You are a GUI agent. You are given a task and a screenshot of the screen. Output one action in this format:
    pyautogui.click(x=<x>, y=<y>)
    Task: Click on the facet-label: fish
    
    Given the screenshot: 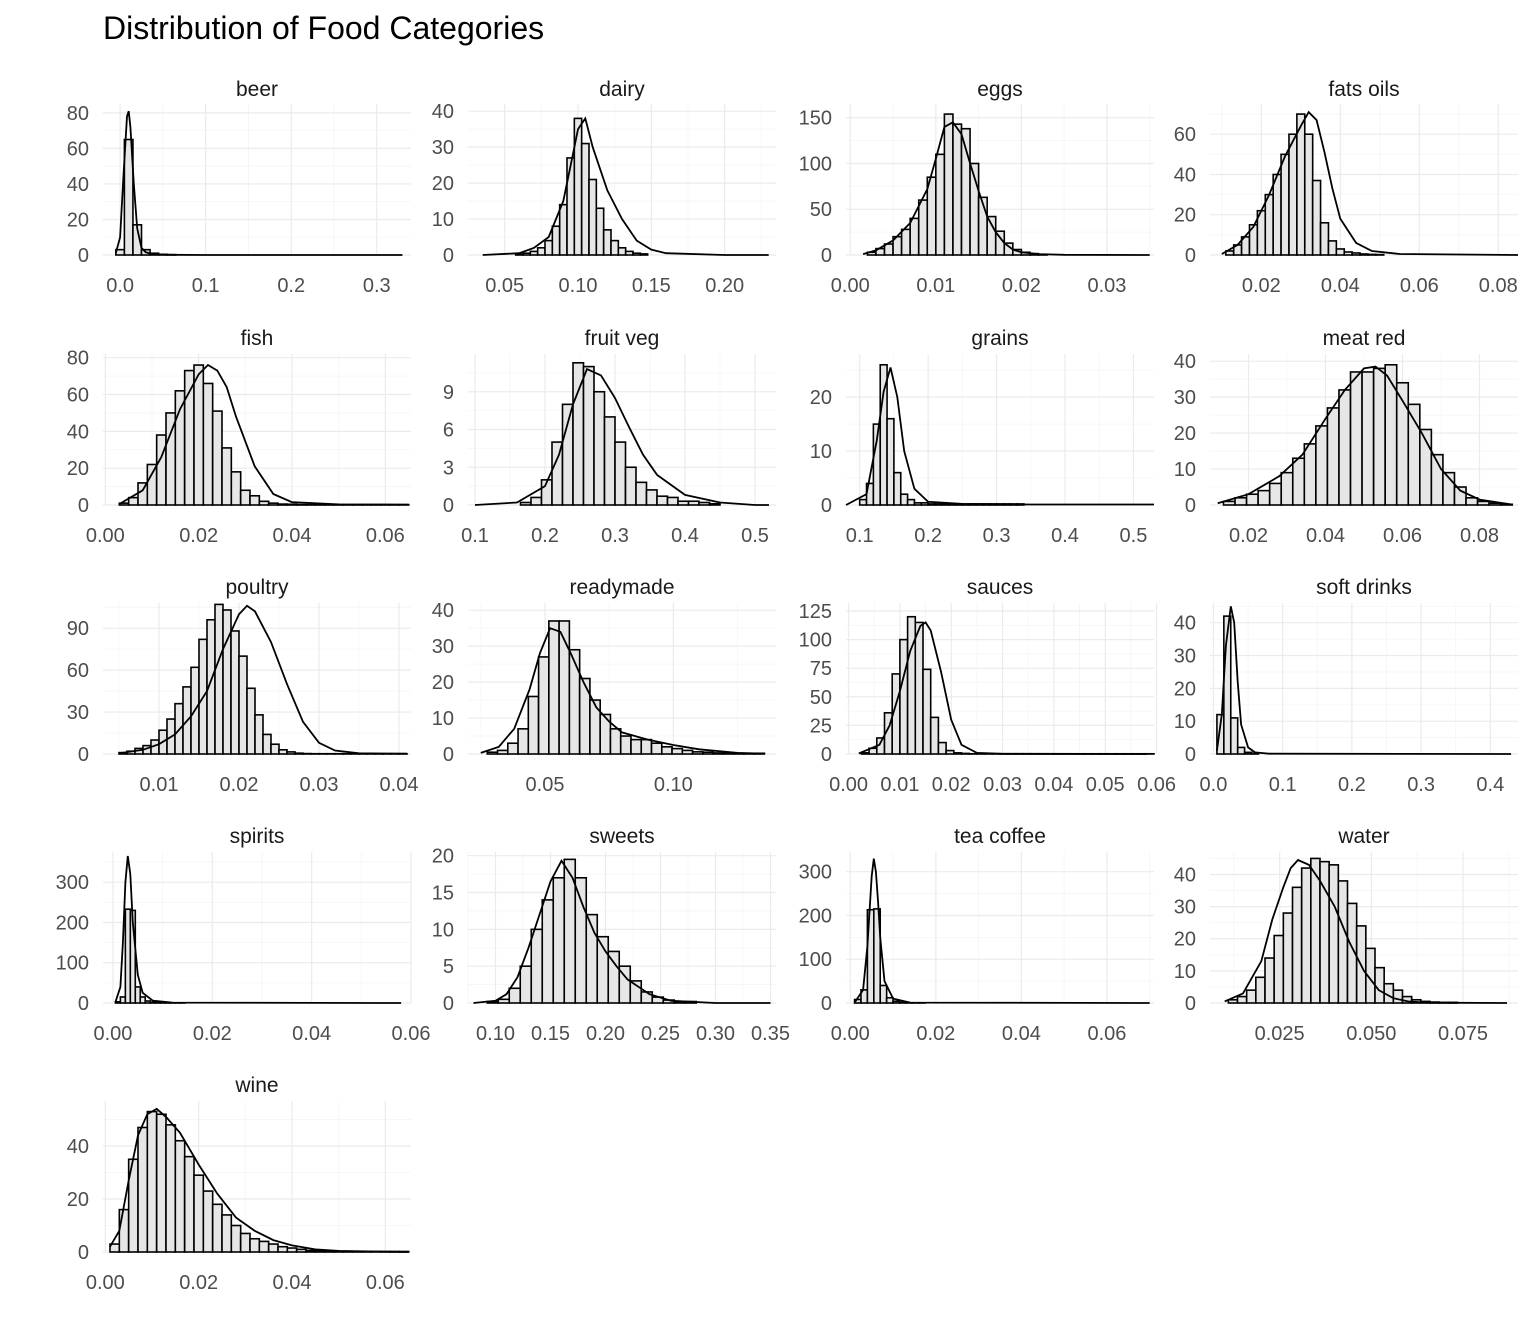 What is the action you would take?
    pyautogui.click(x=257, y=338)
    